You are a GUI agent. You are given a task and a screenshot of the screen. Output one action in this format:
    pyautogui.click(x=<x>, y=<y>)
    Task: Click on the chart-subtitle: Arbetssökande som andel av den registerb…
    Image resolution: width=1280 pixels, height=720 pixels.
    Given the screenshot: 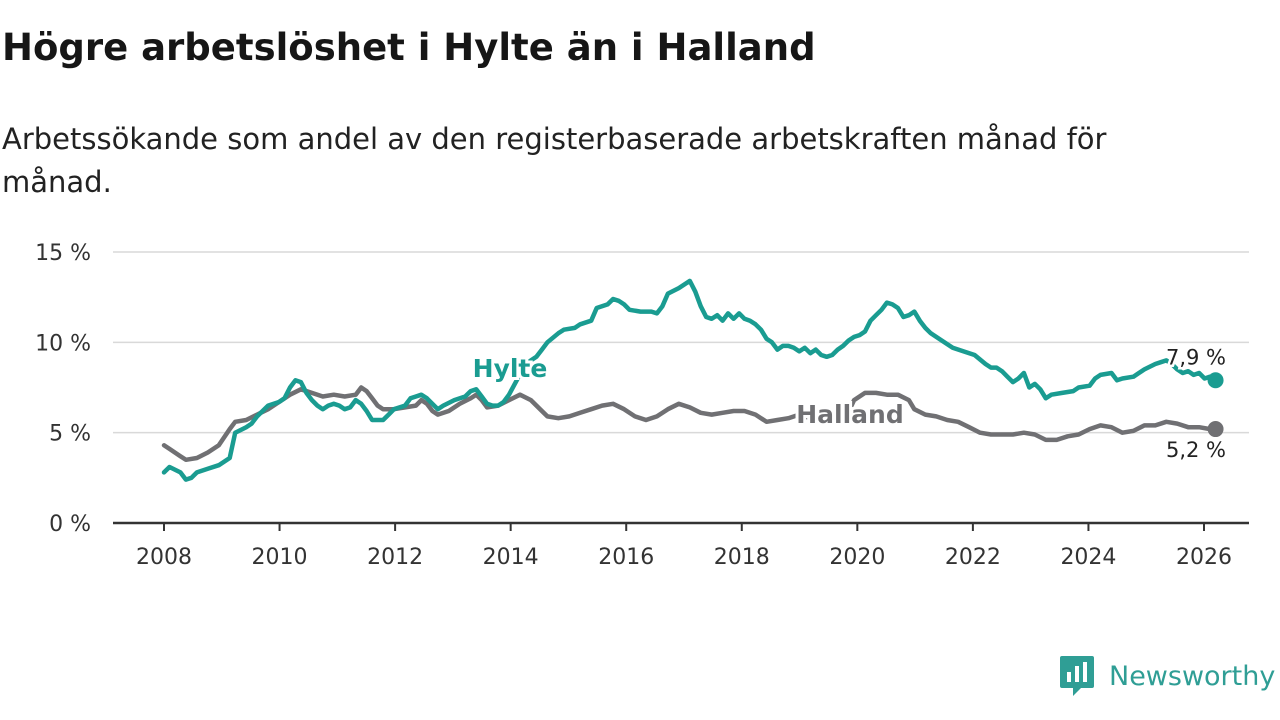 What is the action you would take?
    pyautogui.click(x=554, y=160)
    